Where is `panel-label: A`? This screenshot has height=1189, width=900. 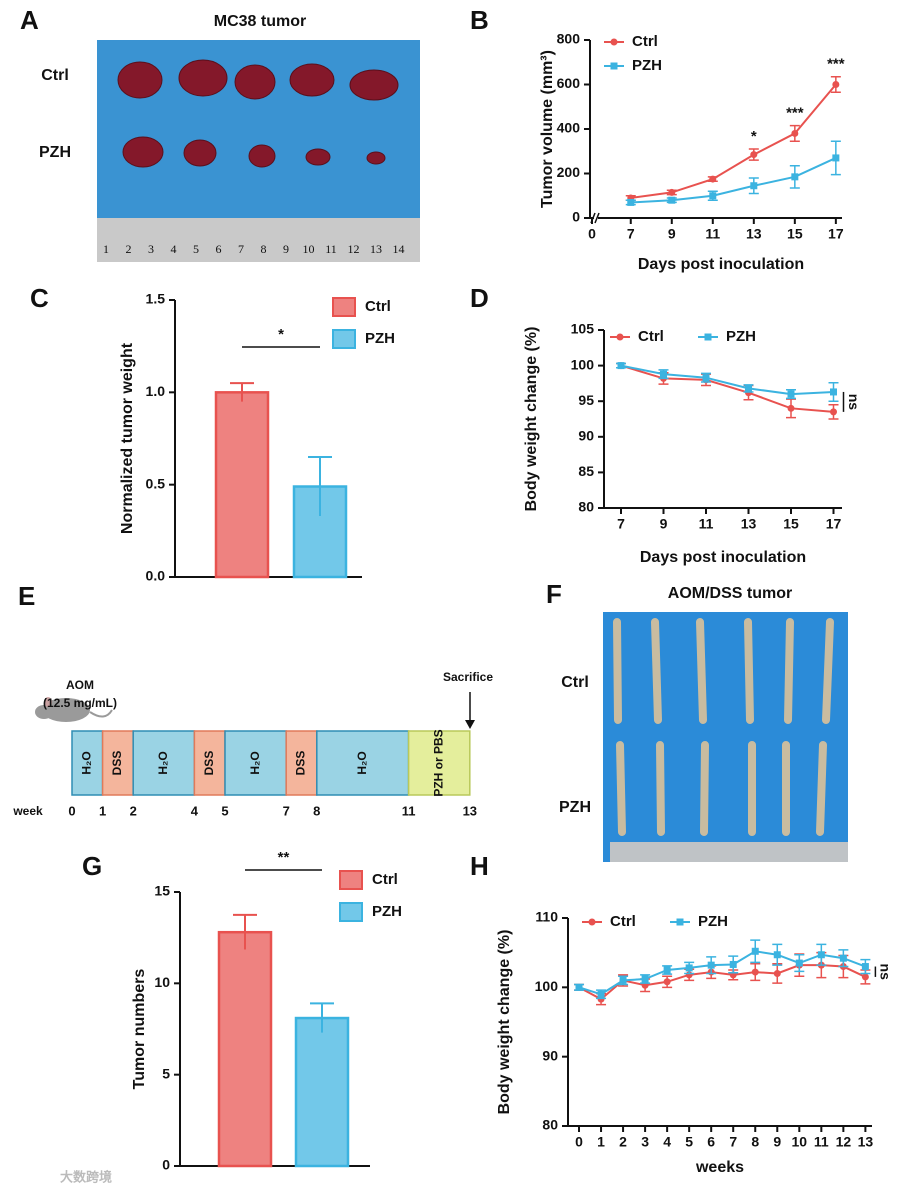
panel-label: A is located at coordinates (29, 20).